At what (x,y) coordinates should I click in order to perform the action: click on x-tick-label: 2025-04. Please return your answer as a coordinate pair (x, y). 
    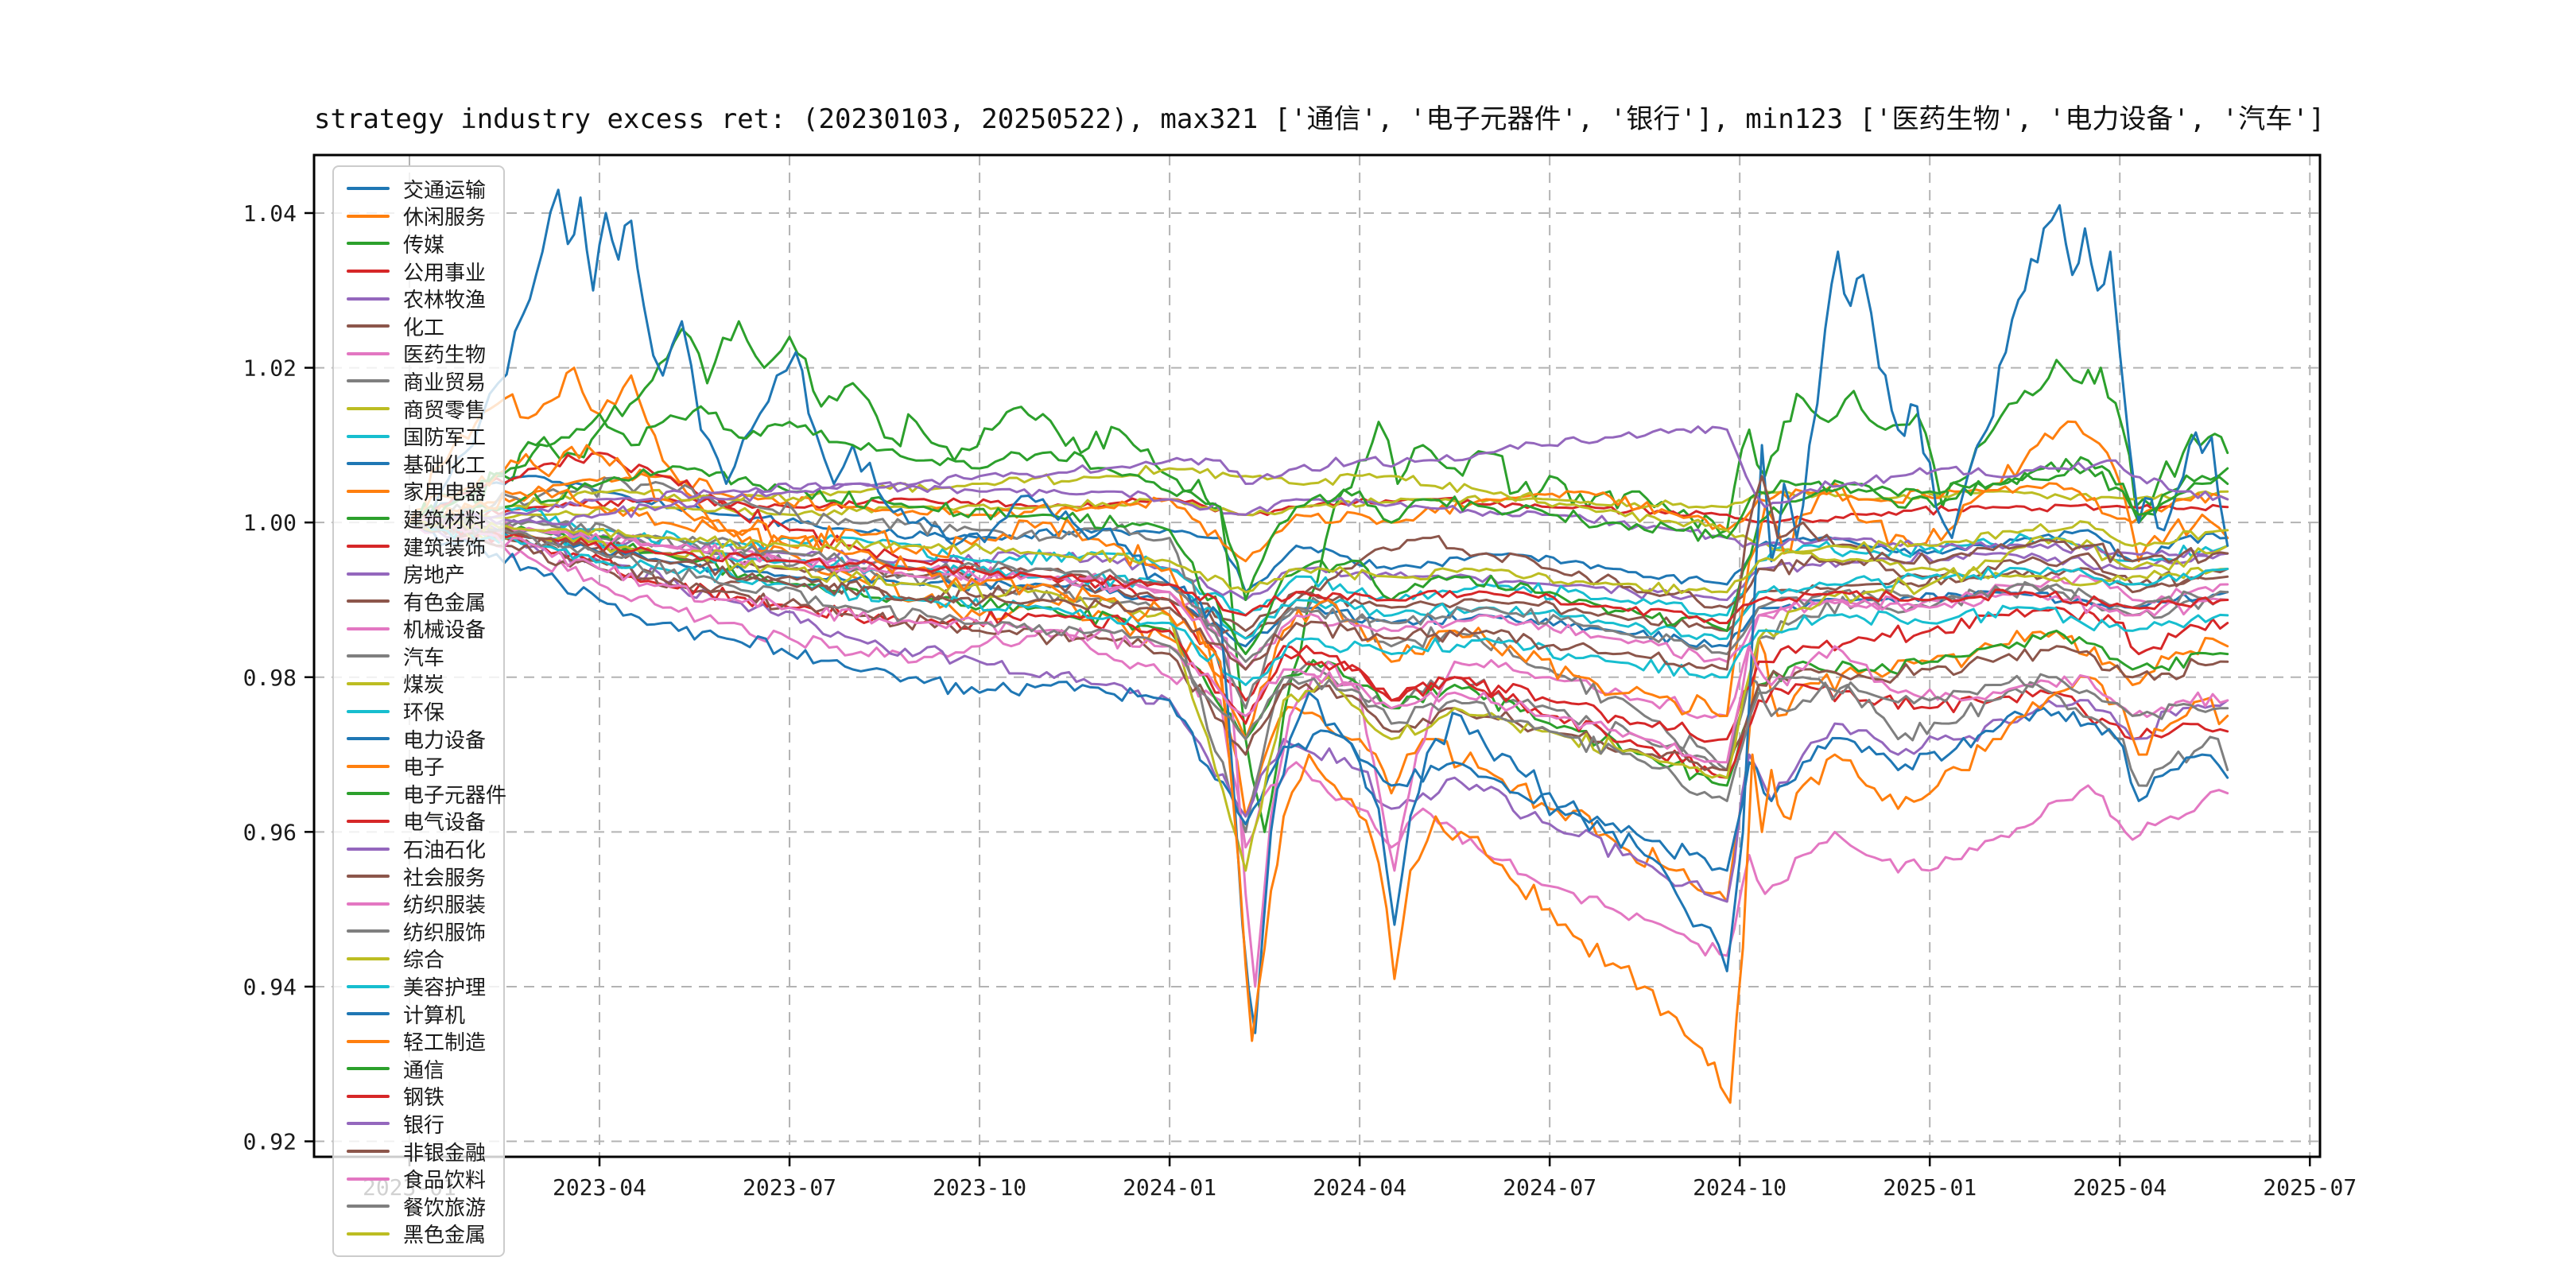
    Looking at the image, I should click on (2120, 1187).